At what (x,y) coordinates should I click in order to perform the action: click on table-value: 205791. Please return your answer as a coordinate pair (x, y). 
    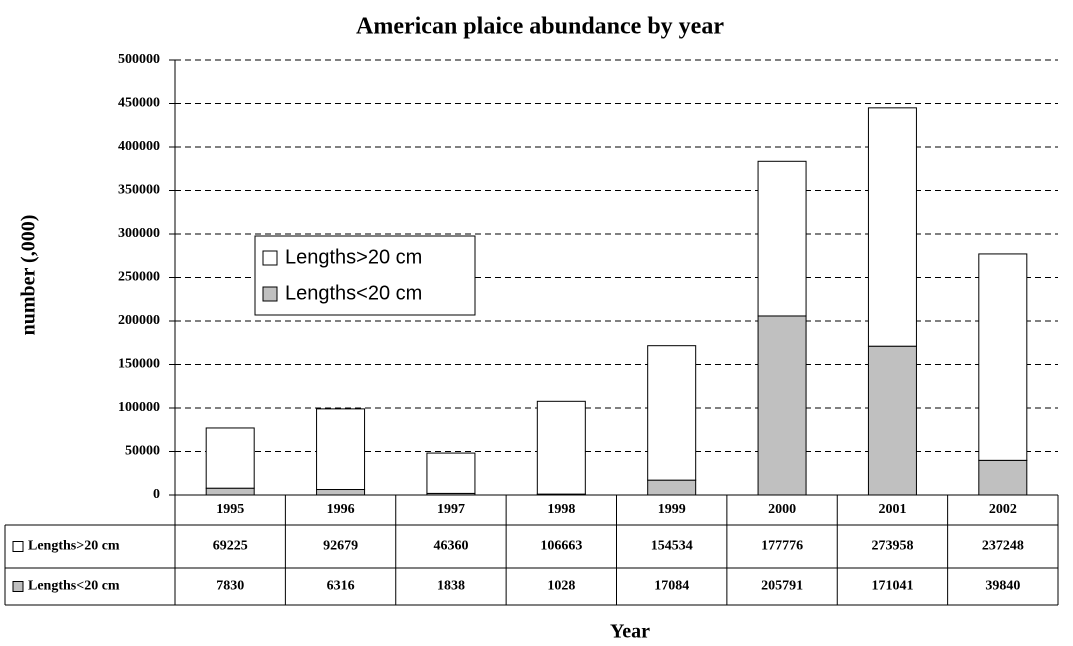
    Looking at the image, I should click on (782, 586).